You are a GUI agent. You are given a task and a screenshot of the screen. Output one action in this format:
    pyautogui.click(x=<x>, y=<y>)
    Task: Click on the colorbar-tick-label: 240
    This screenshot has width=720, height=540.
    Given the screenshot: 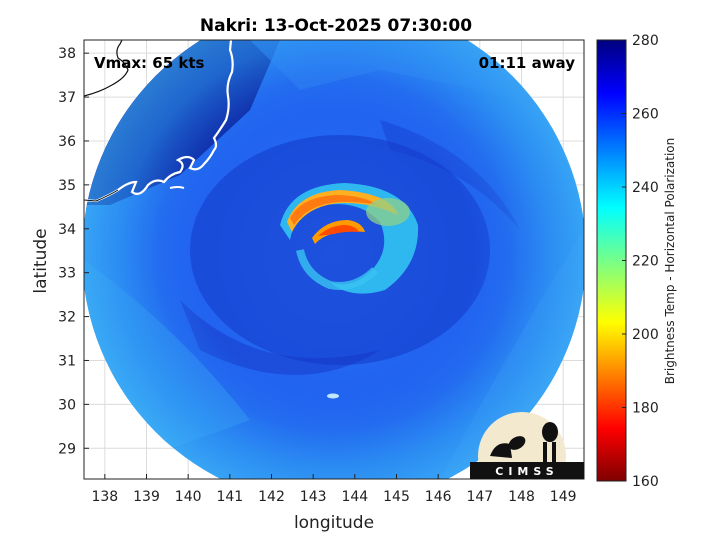 What is the action you would take?
    pyautogui.click(x=645, y=188)
    